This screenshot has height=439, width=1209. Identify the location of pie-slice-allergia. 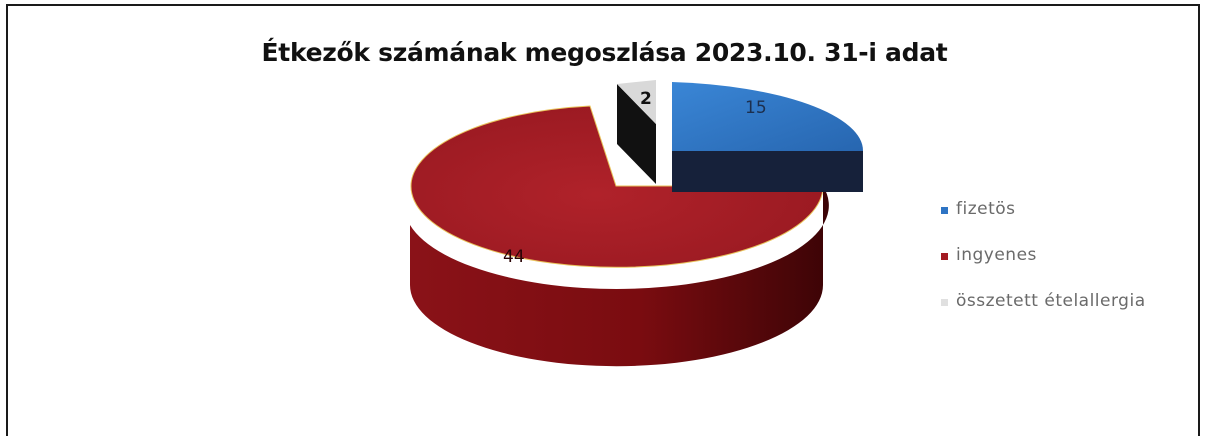
(636, 102).